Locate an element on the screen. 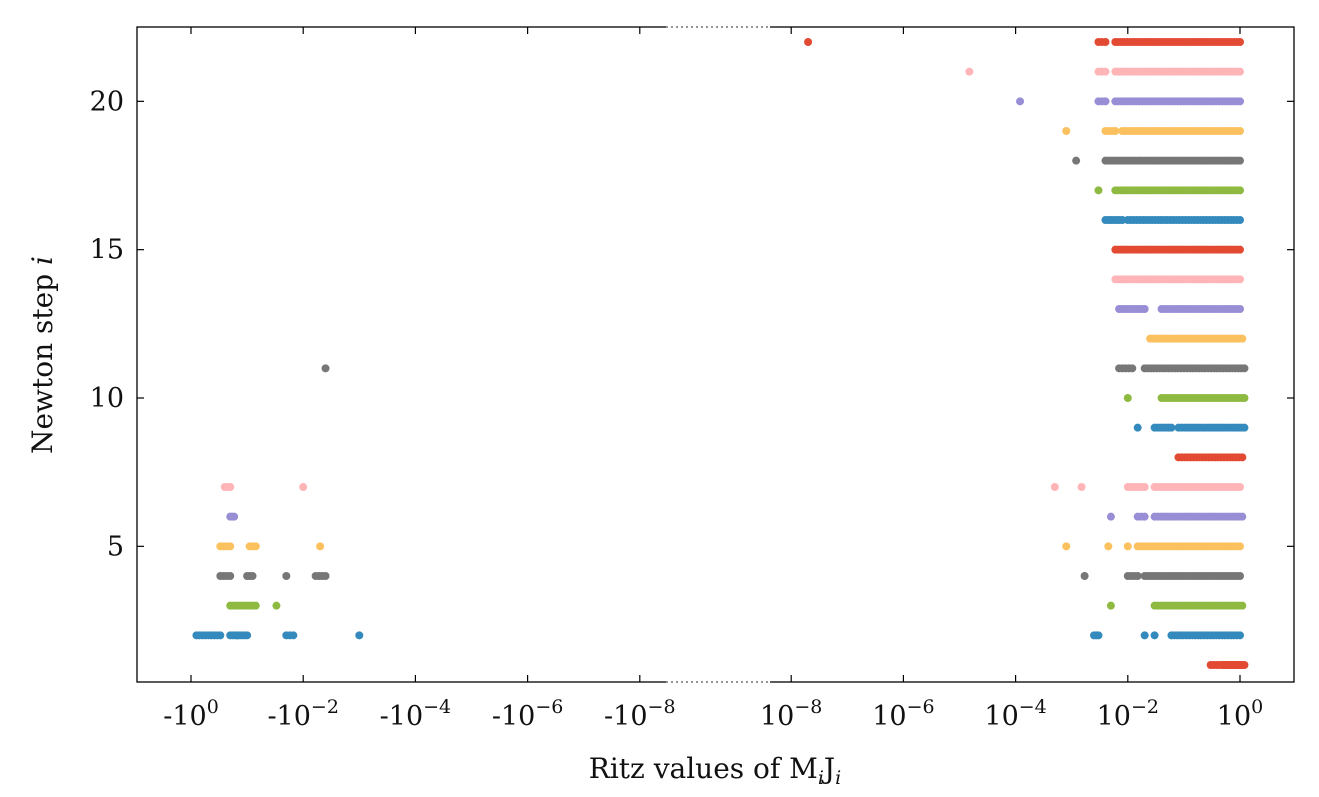 Image resolution: width=1319 pixels, height=797 pixels. x-axis-title-sub2: i is located at coordinates (838, 778).